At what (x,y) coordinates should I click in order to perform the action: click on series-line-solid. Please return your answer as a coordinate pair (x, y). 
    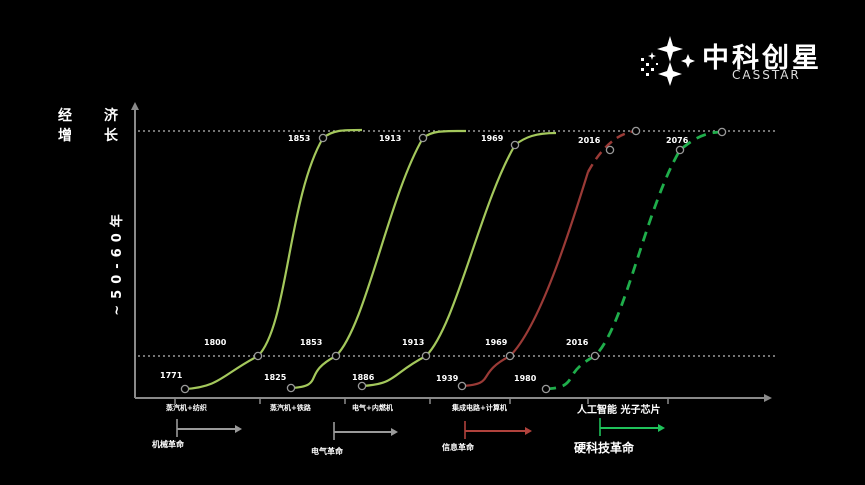
    Looking at the image, I should click on (525, 279).